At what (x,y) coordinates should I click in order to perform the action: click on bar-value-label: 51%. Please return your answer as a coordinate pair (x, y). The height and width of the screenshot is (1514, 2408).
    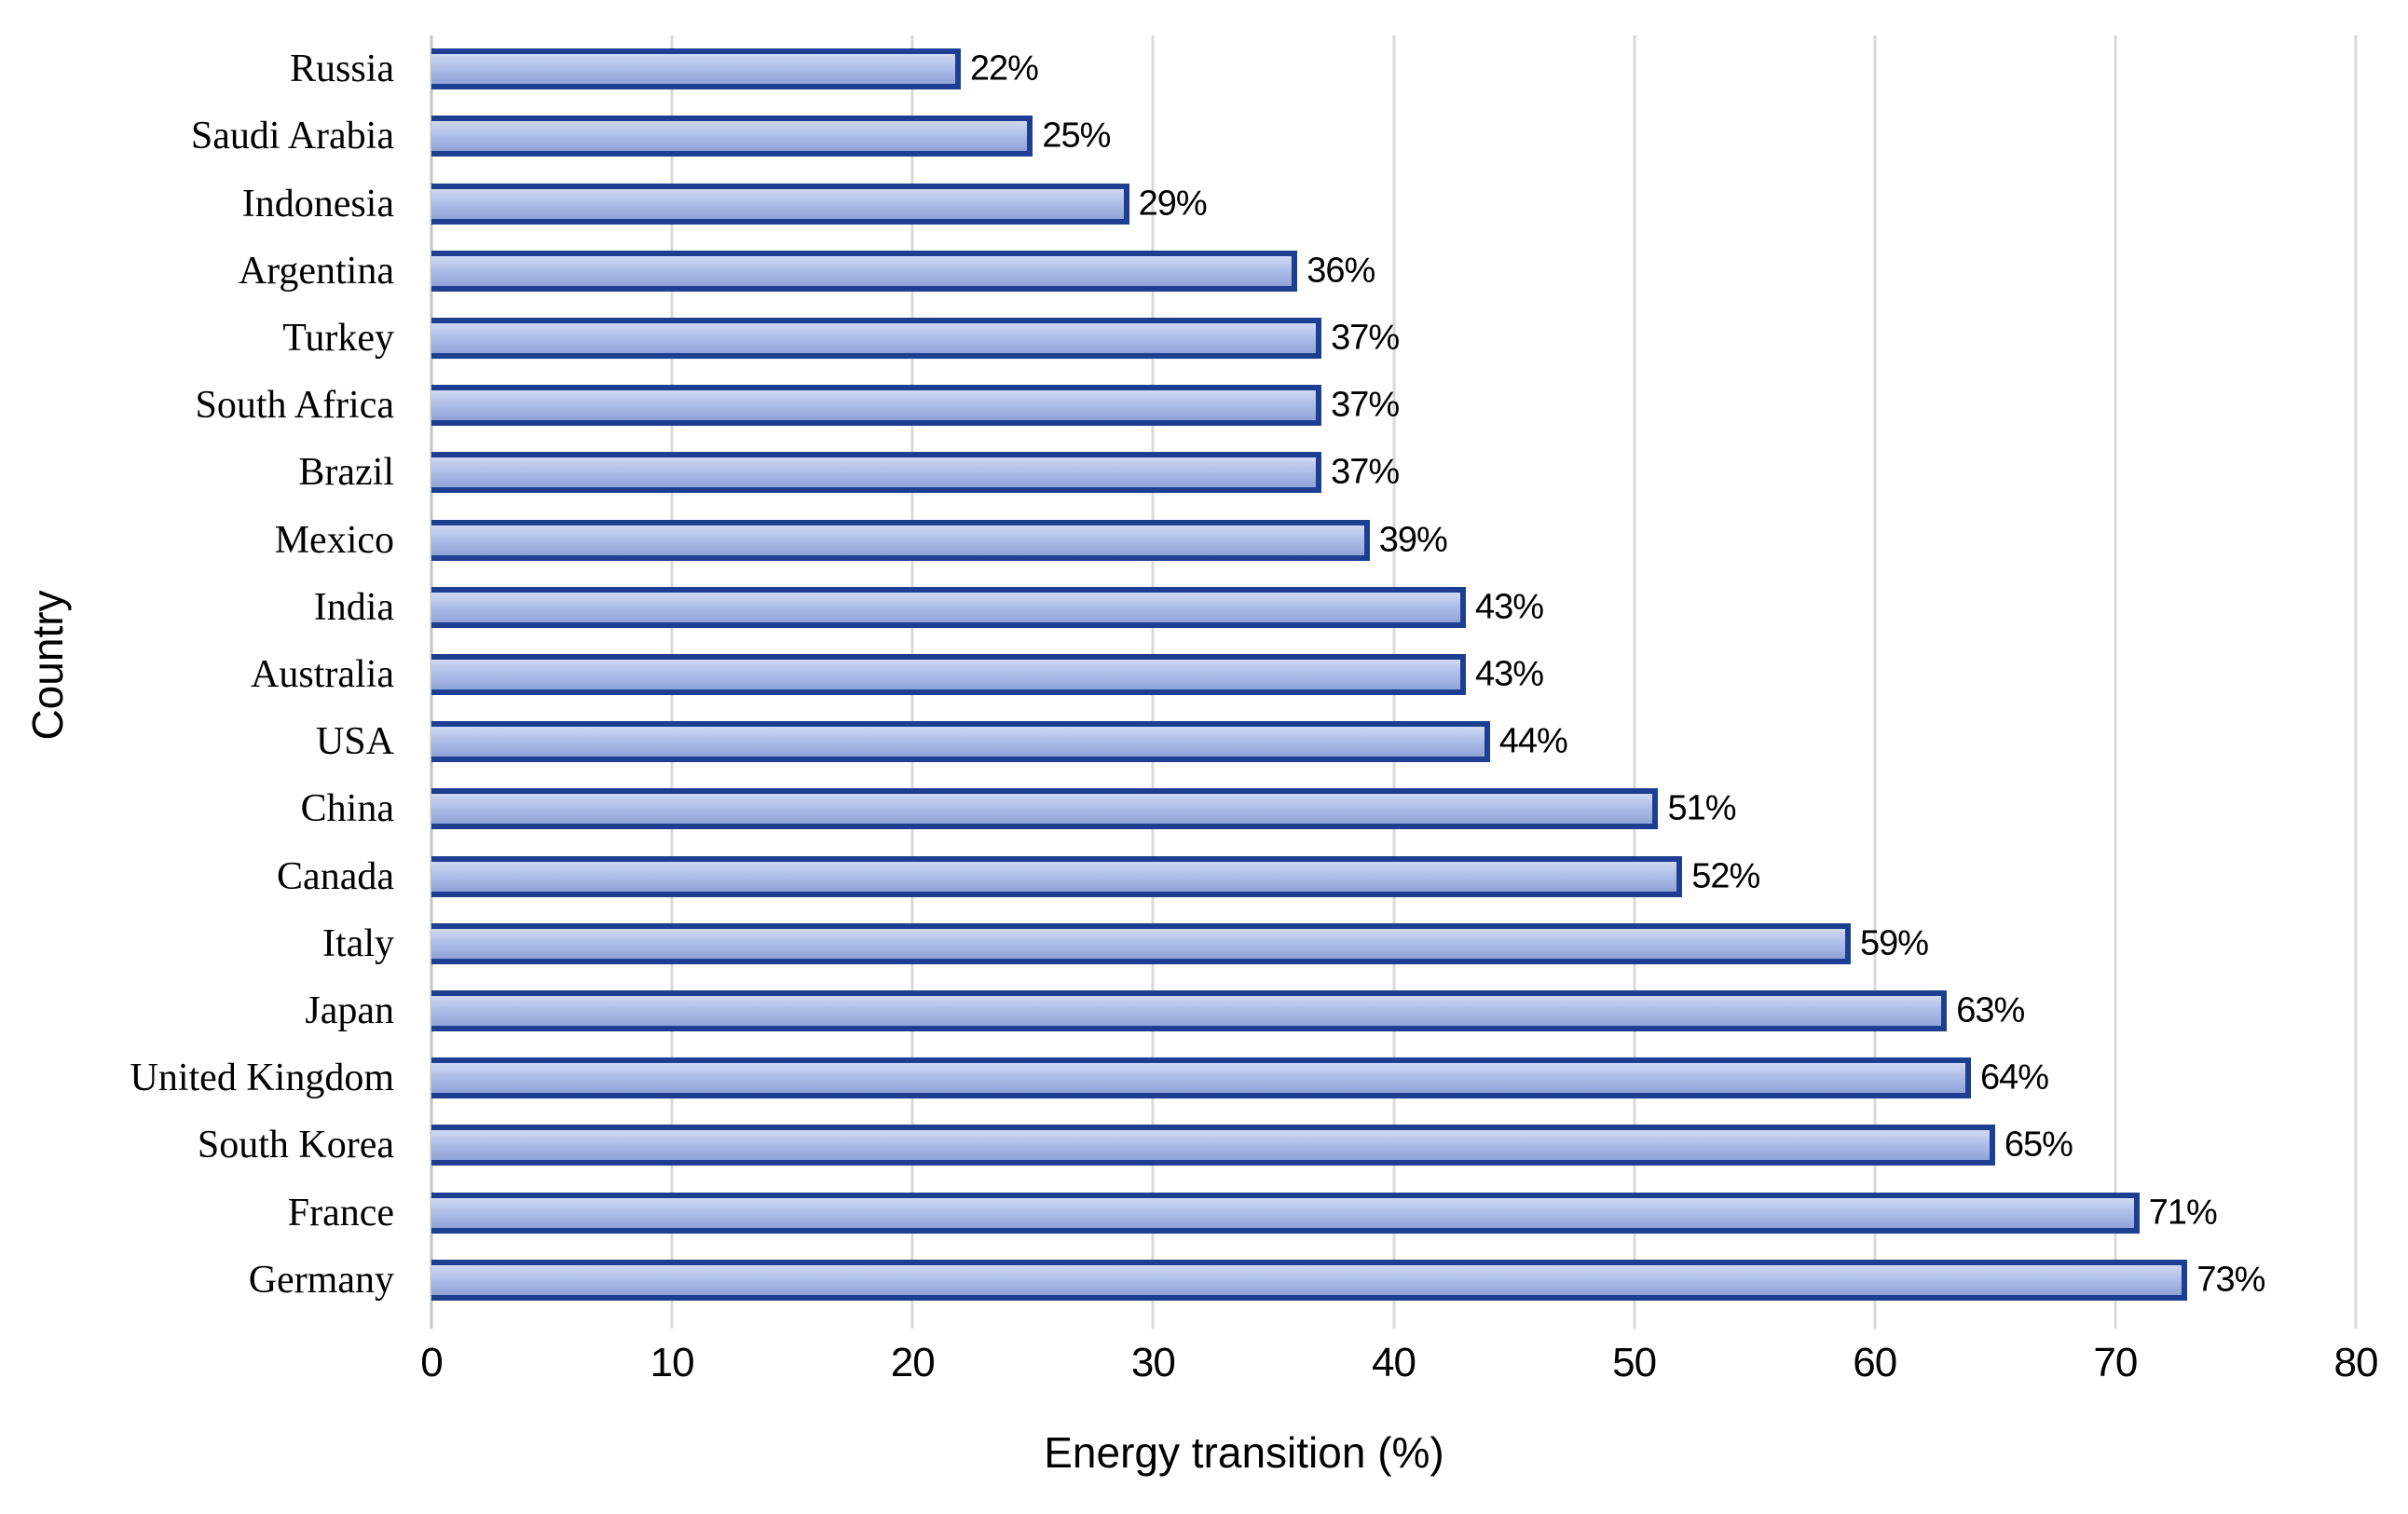
    Looking at the image, I should click on (1702, 808).